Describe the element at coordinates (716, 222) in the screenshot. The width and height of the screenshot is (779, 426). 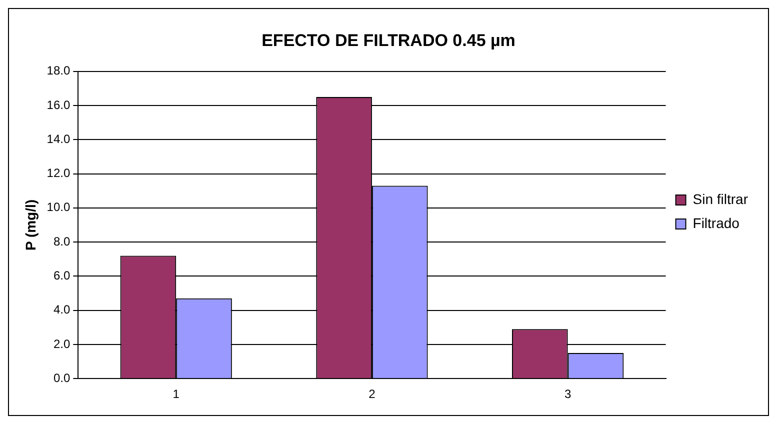
I see `legend-label: Filtrado` at that location.